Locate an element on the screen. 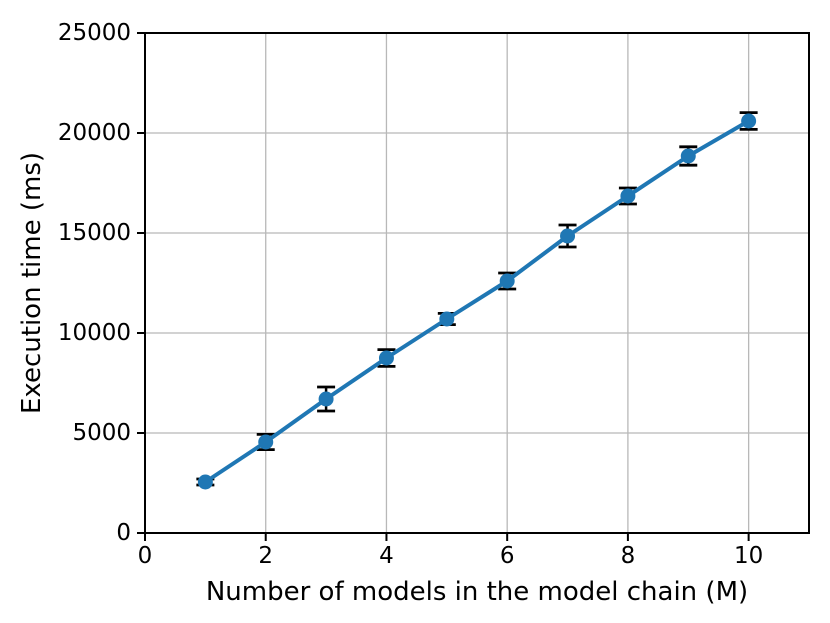 Image resolution: width=830 pixels, height=623 pixels. y-axis-label: Execution time (ms) is located at coordinates (32, 283).